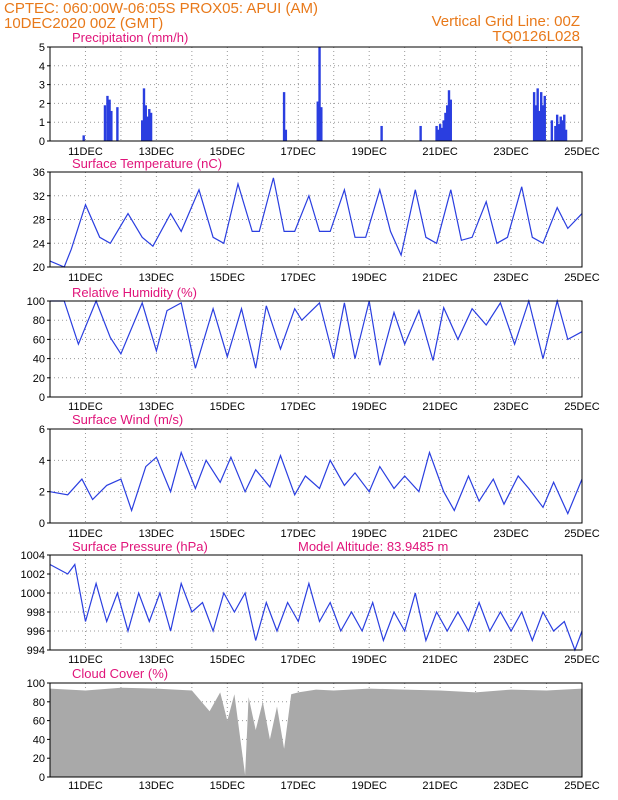  Describe the element at coordinates (228, 534) in the screenshot. I see `wind-xtick-label: 15DEC` at that location.